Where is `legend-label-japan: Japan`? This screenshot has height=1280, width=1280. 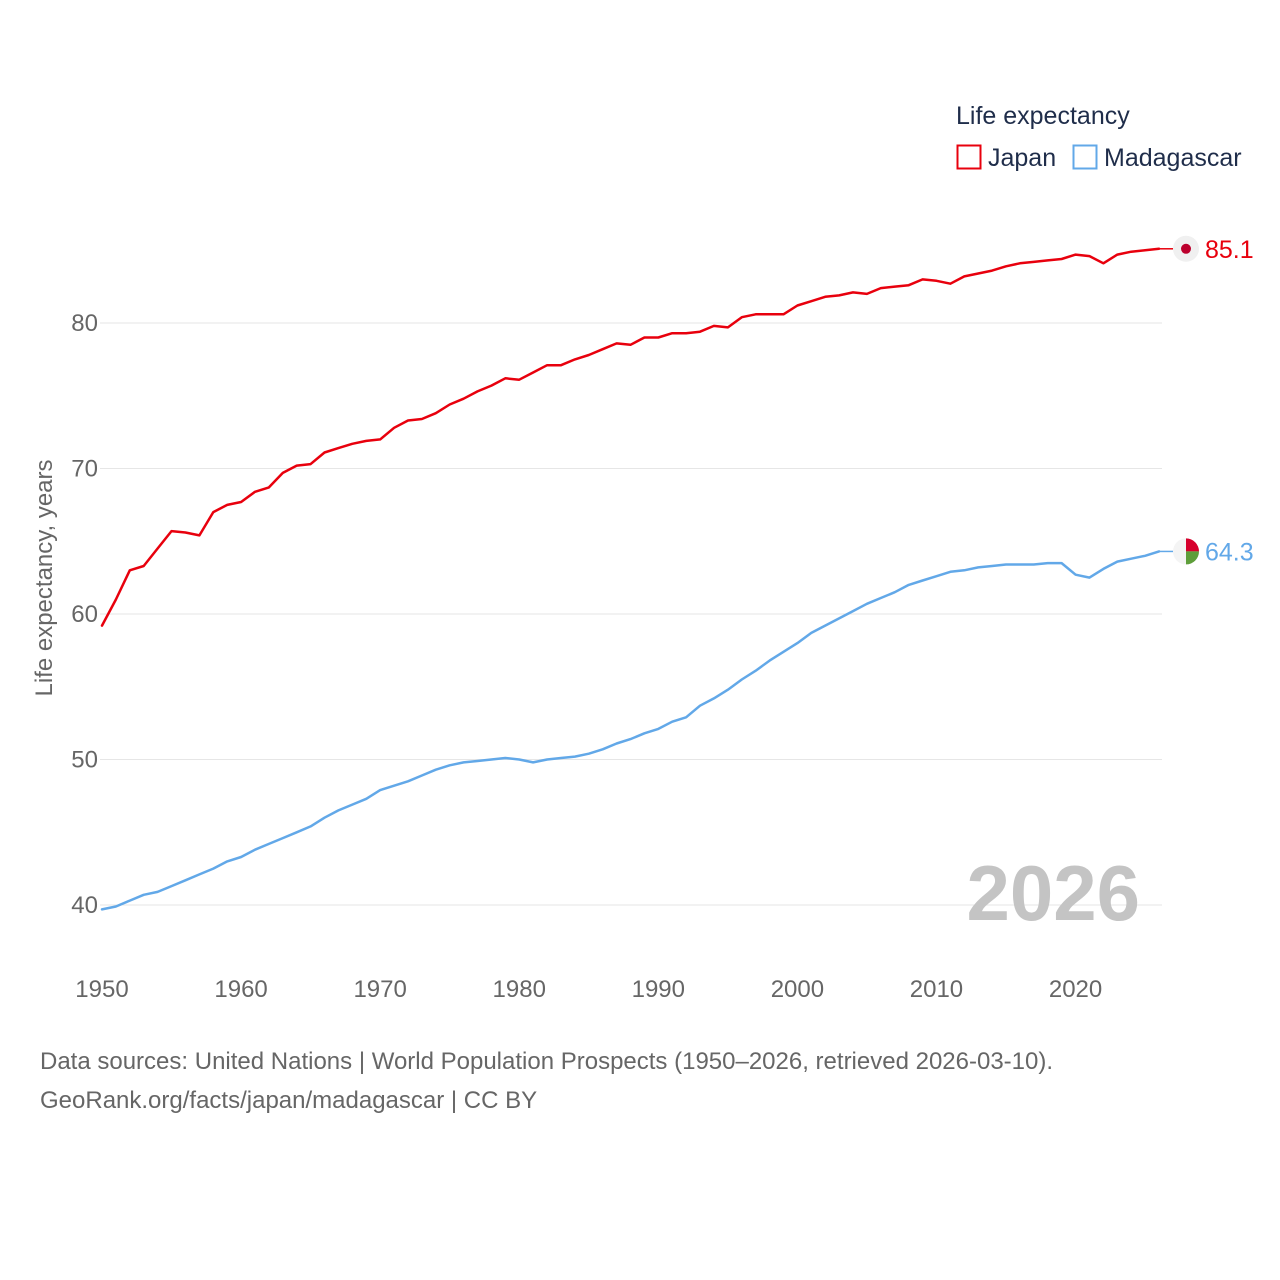
legend-label-japan: Japan is located at coordinates (1022, 158).